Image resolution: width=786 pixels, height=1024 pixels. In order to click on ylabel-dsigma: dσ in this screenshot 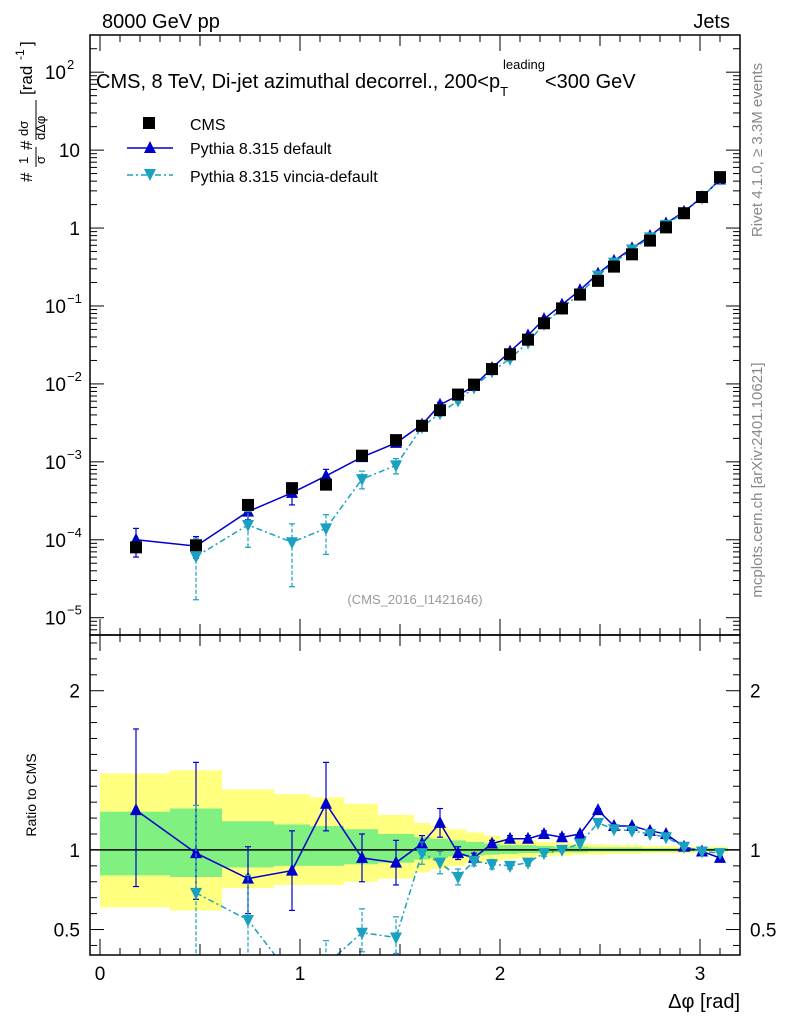, I will do `click(23, 128)`.